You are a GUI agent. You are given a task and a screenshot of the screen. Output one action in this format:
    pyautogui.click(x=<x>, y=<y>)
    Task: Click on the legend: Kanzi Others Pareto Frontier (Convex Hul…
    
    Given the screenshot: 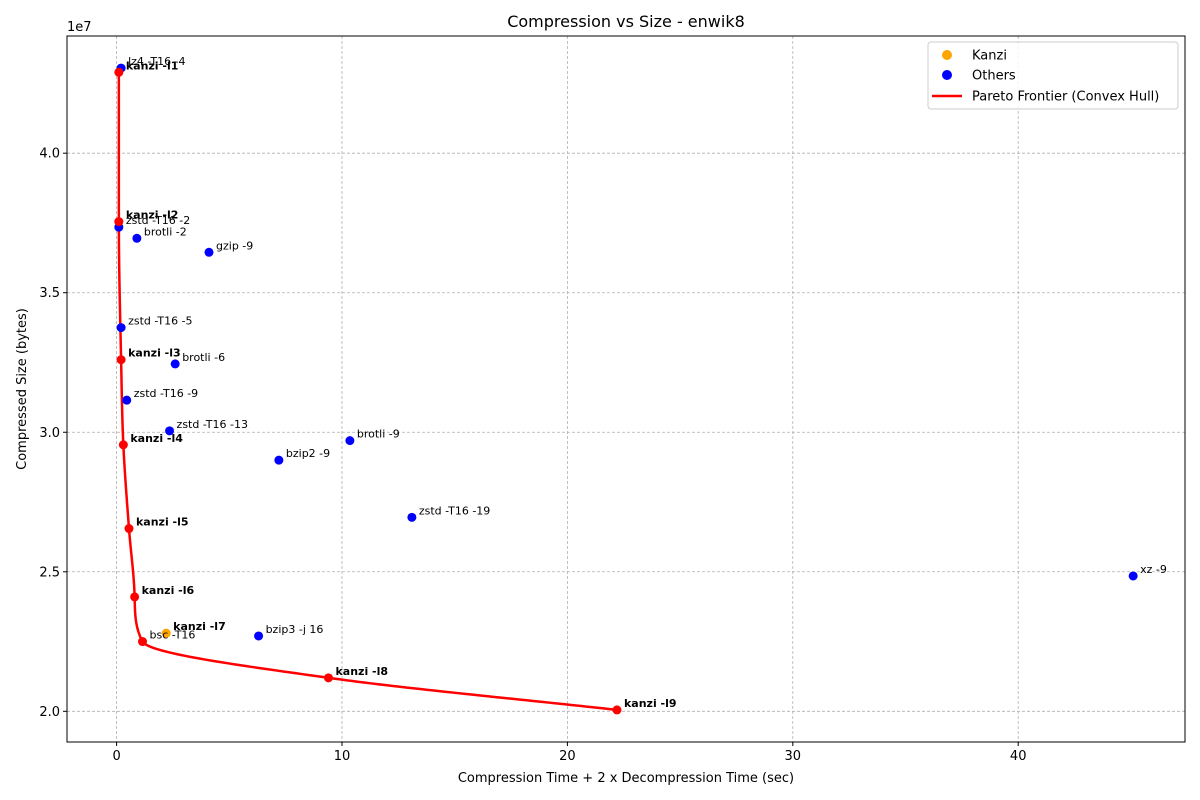 What is the action you would take?
    pyautogui.click(x=1053, y=75)
    